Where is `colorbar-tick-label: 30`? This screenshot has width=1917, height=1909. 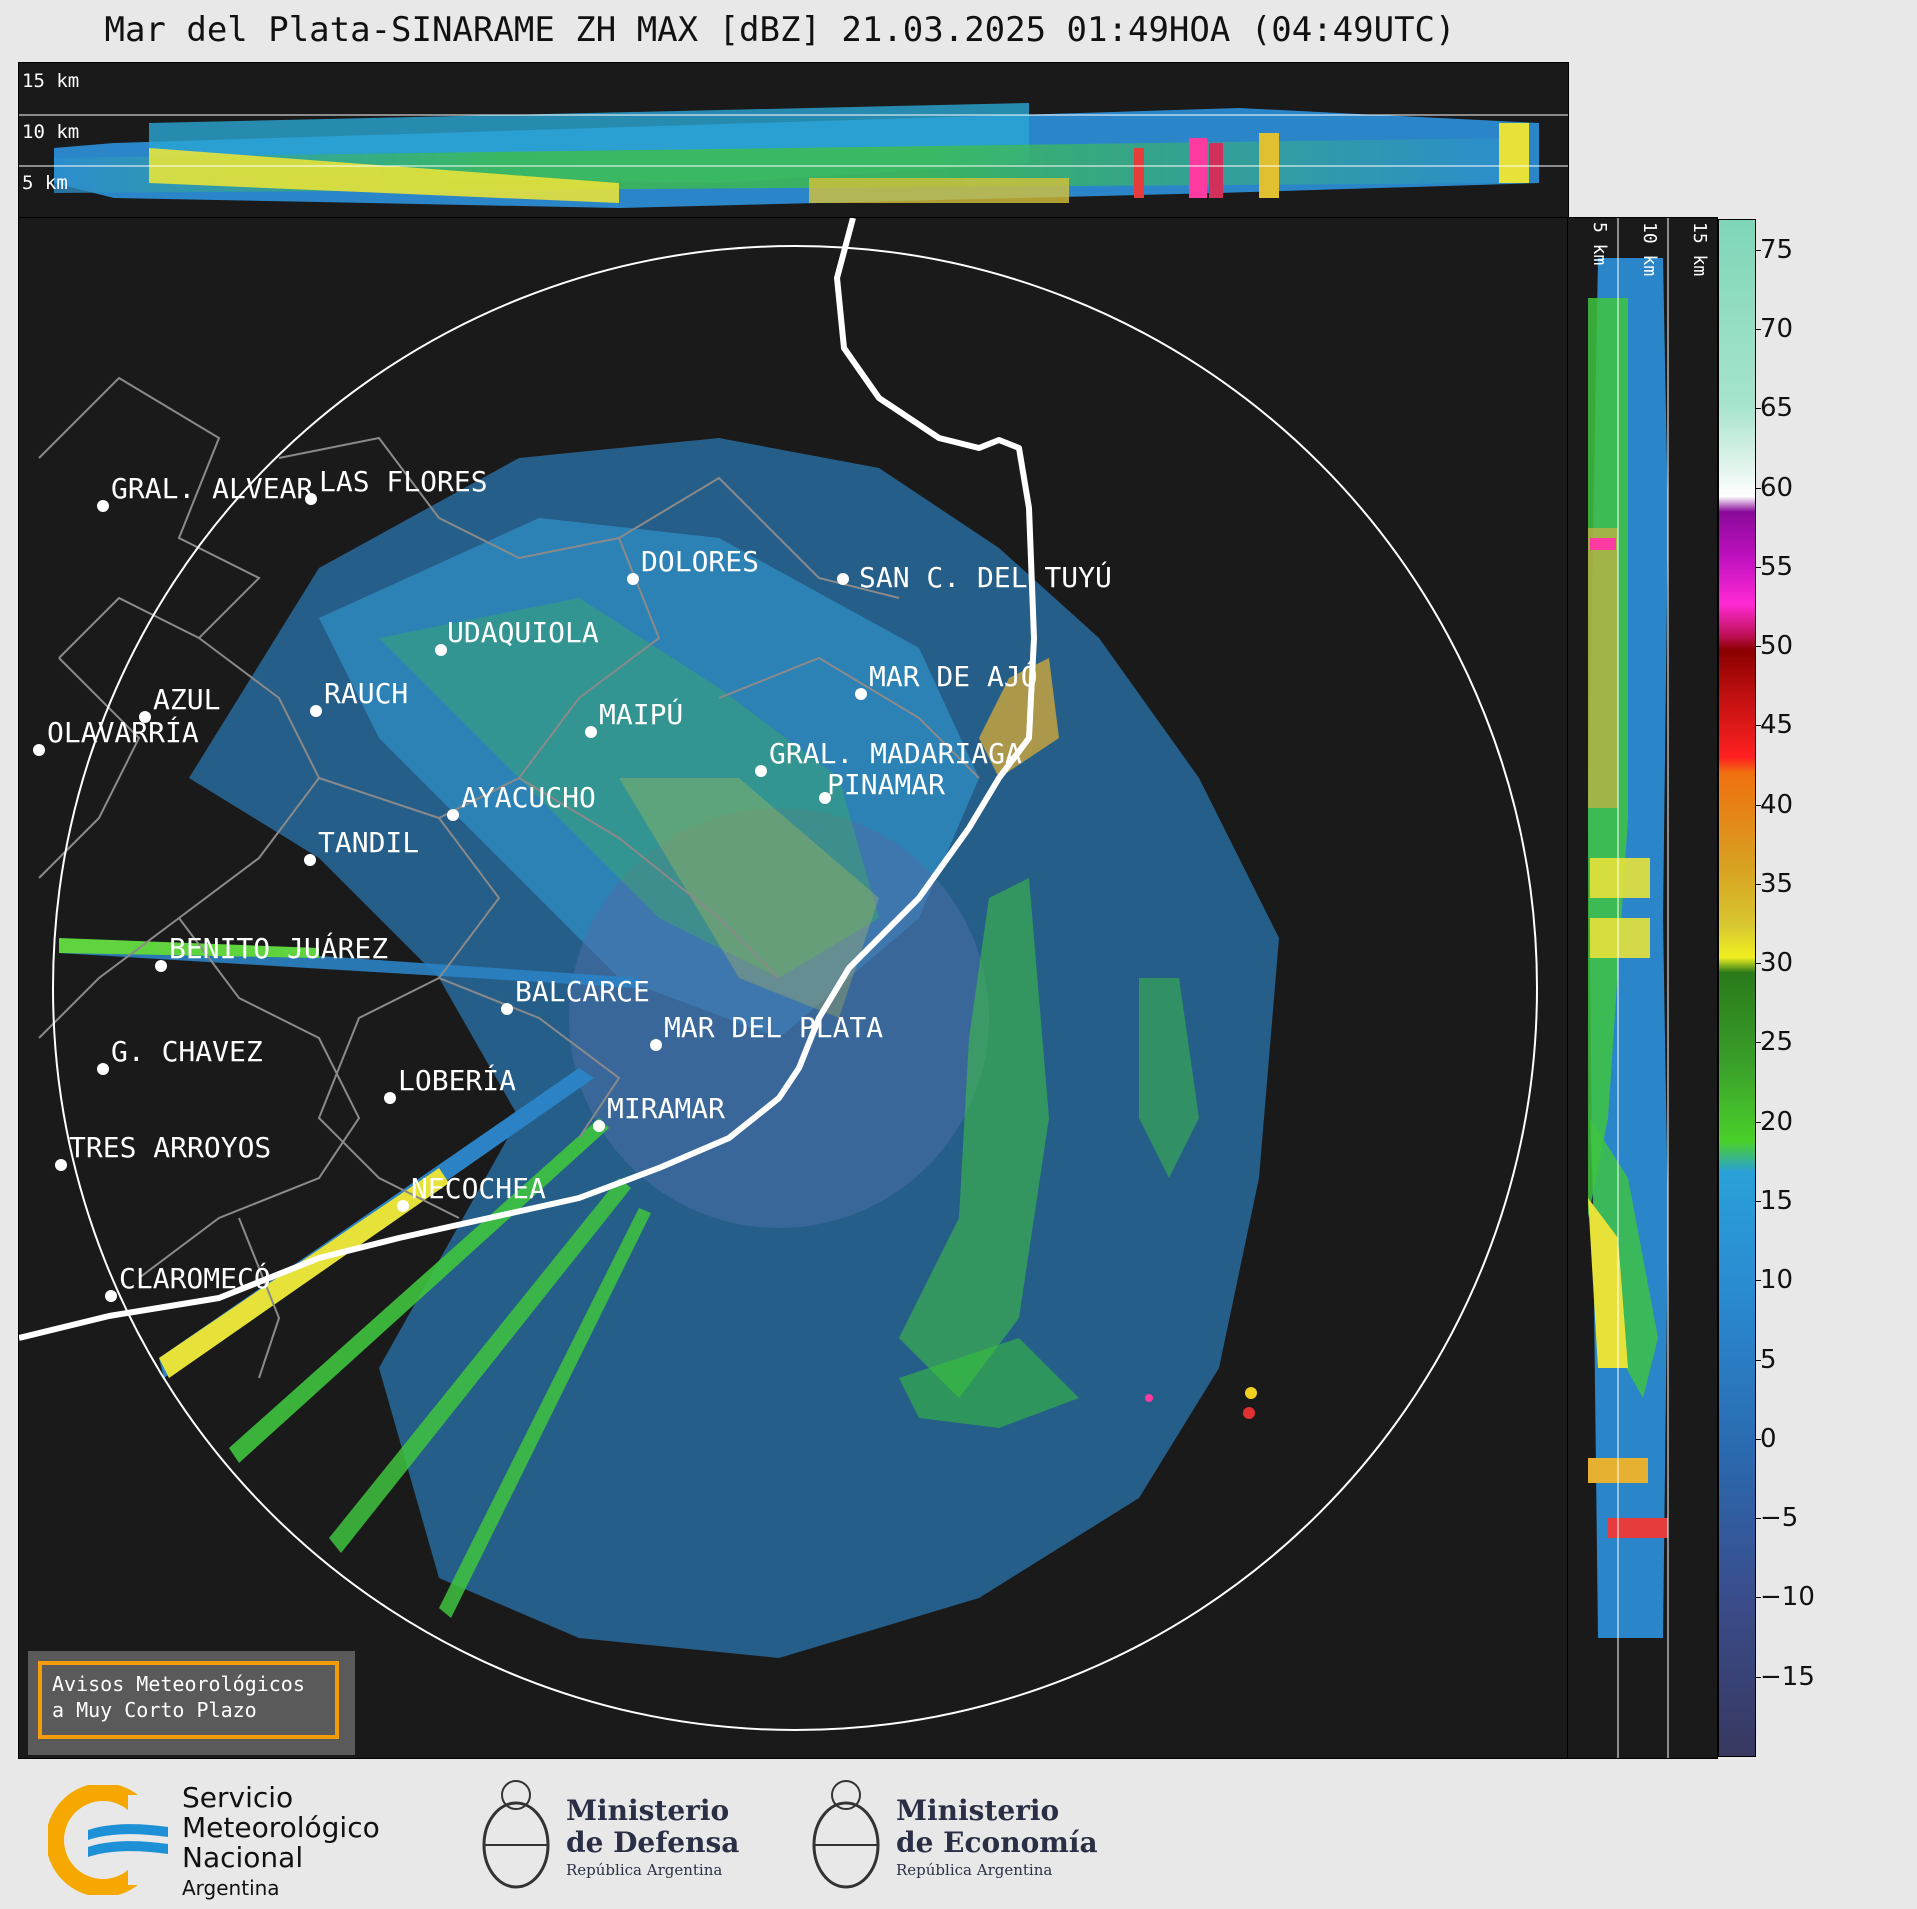 colorbar-tick-label: 30 is located at coordinates (1774, 963).